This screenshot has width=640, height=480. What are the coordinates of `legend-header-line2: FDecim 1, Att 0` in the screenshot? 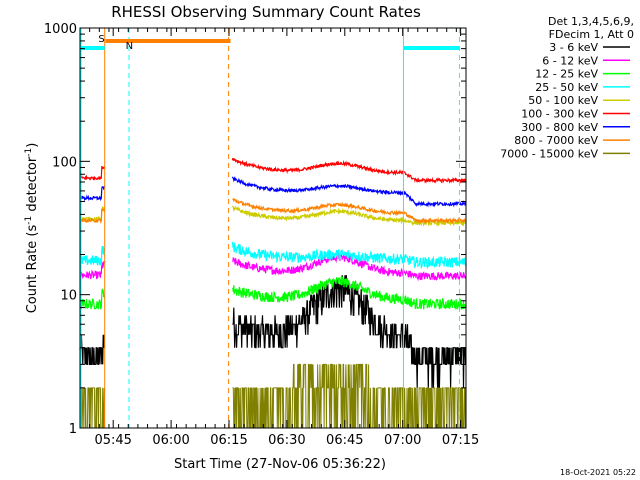 It's located at (591, 34).